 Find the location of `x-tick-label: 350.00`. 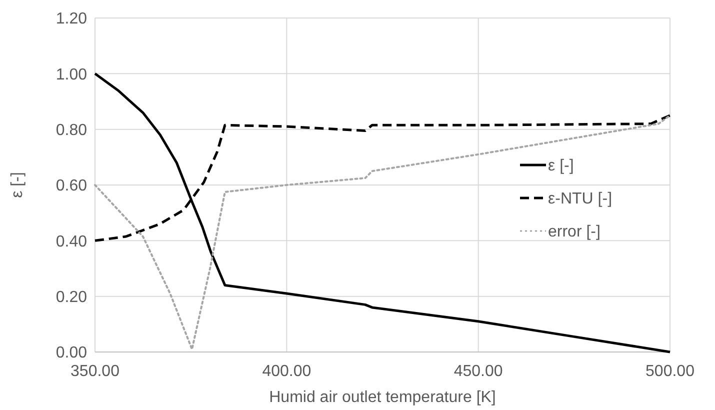

x-tick-label: 350.00 is located at coordinates (95, 371).